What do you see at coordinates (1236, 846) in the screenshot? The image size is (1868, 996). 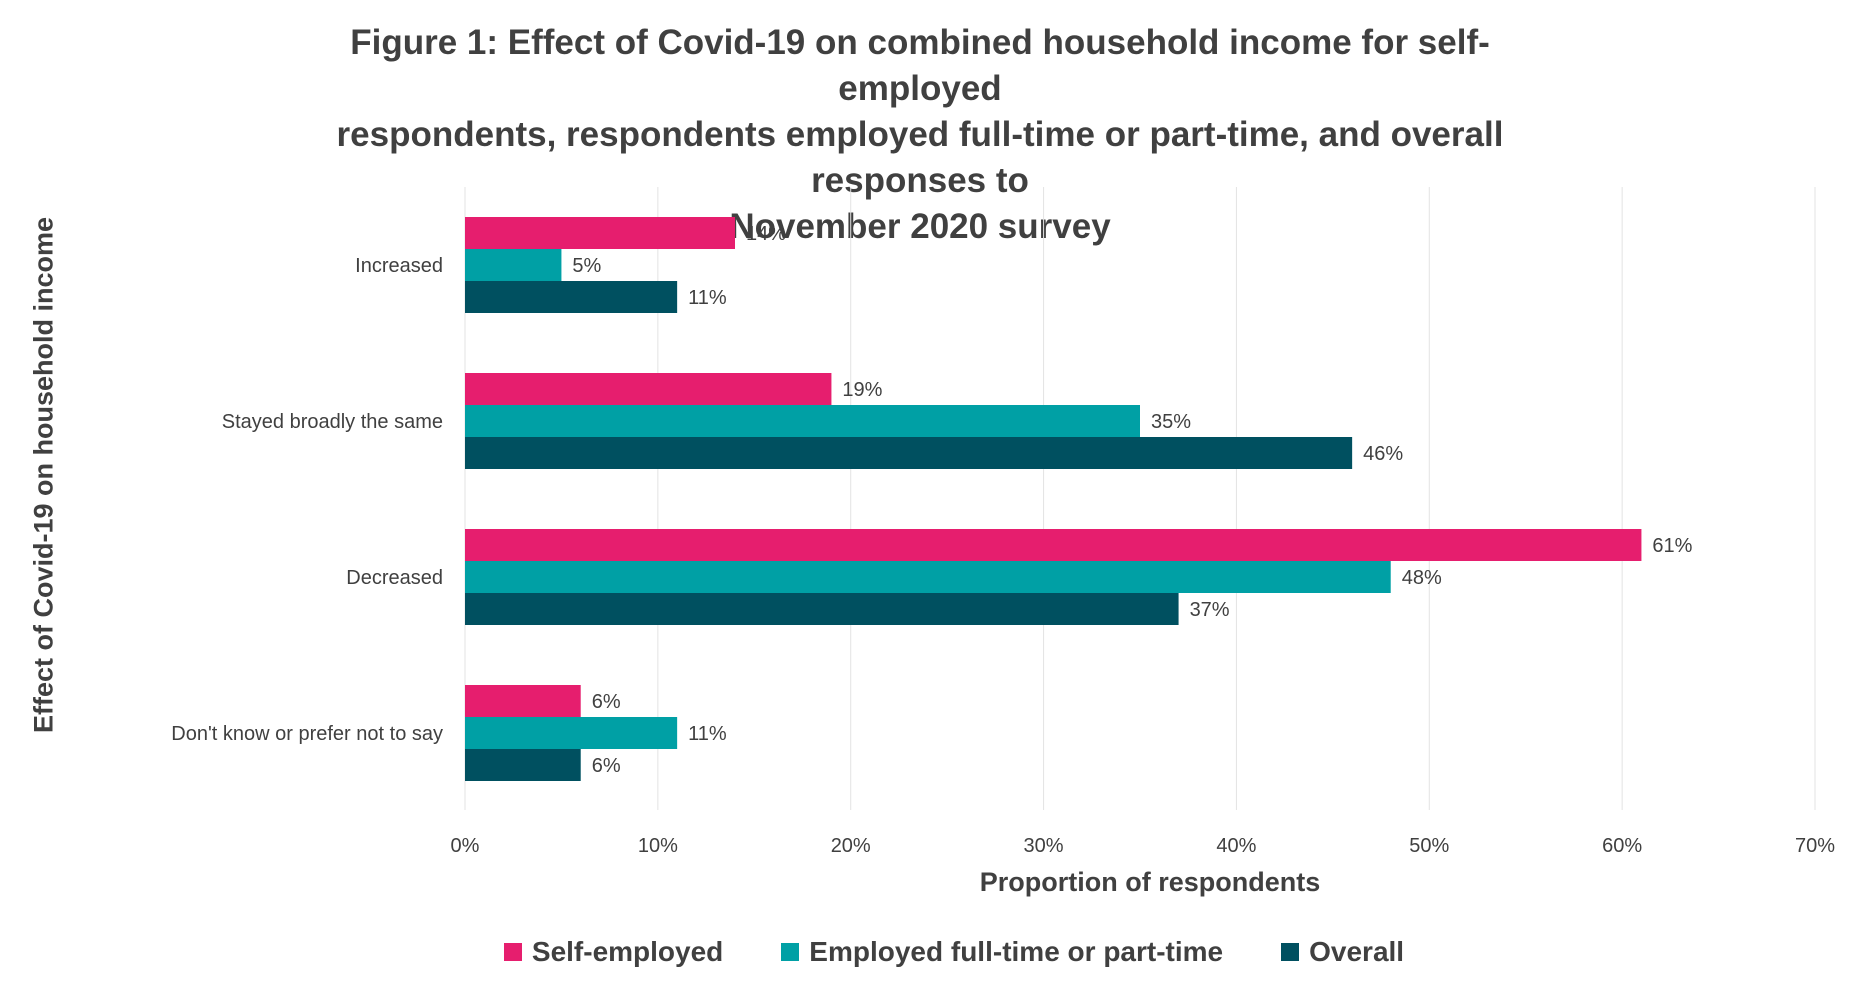 I see `x-tick-label: 40%` at bounding box center [1236, 846].